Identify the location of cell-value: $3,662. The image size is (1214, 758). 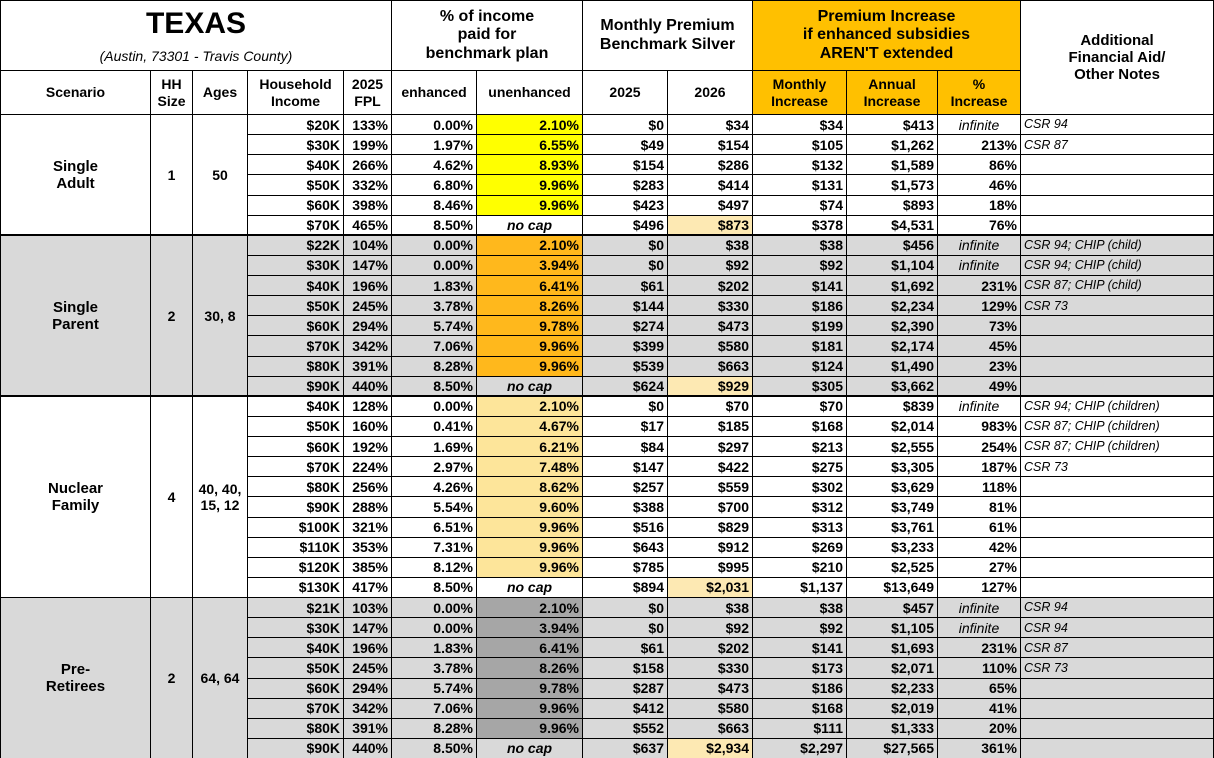
(912, 386).